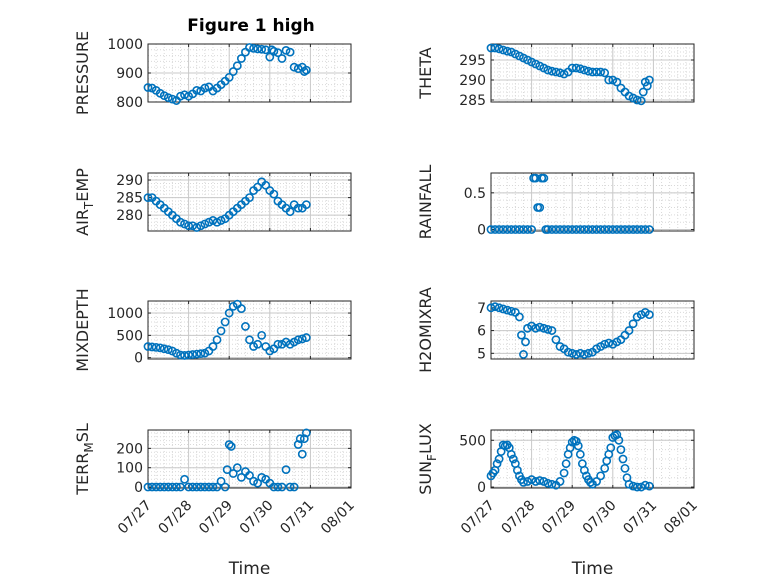  Describe the element at coordinates (425, 330) in the screenshot. I see `y-axis-label: H2OMIXRA` at that location.